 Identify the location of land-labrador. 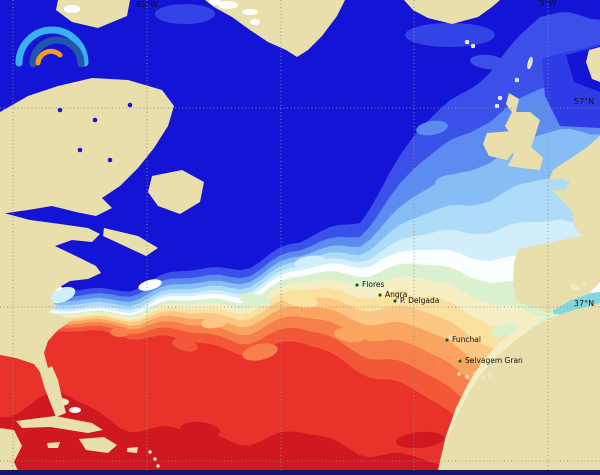
(87, 147).